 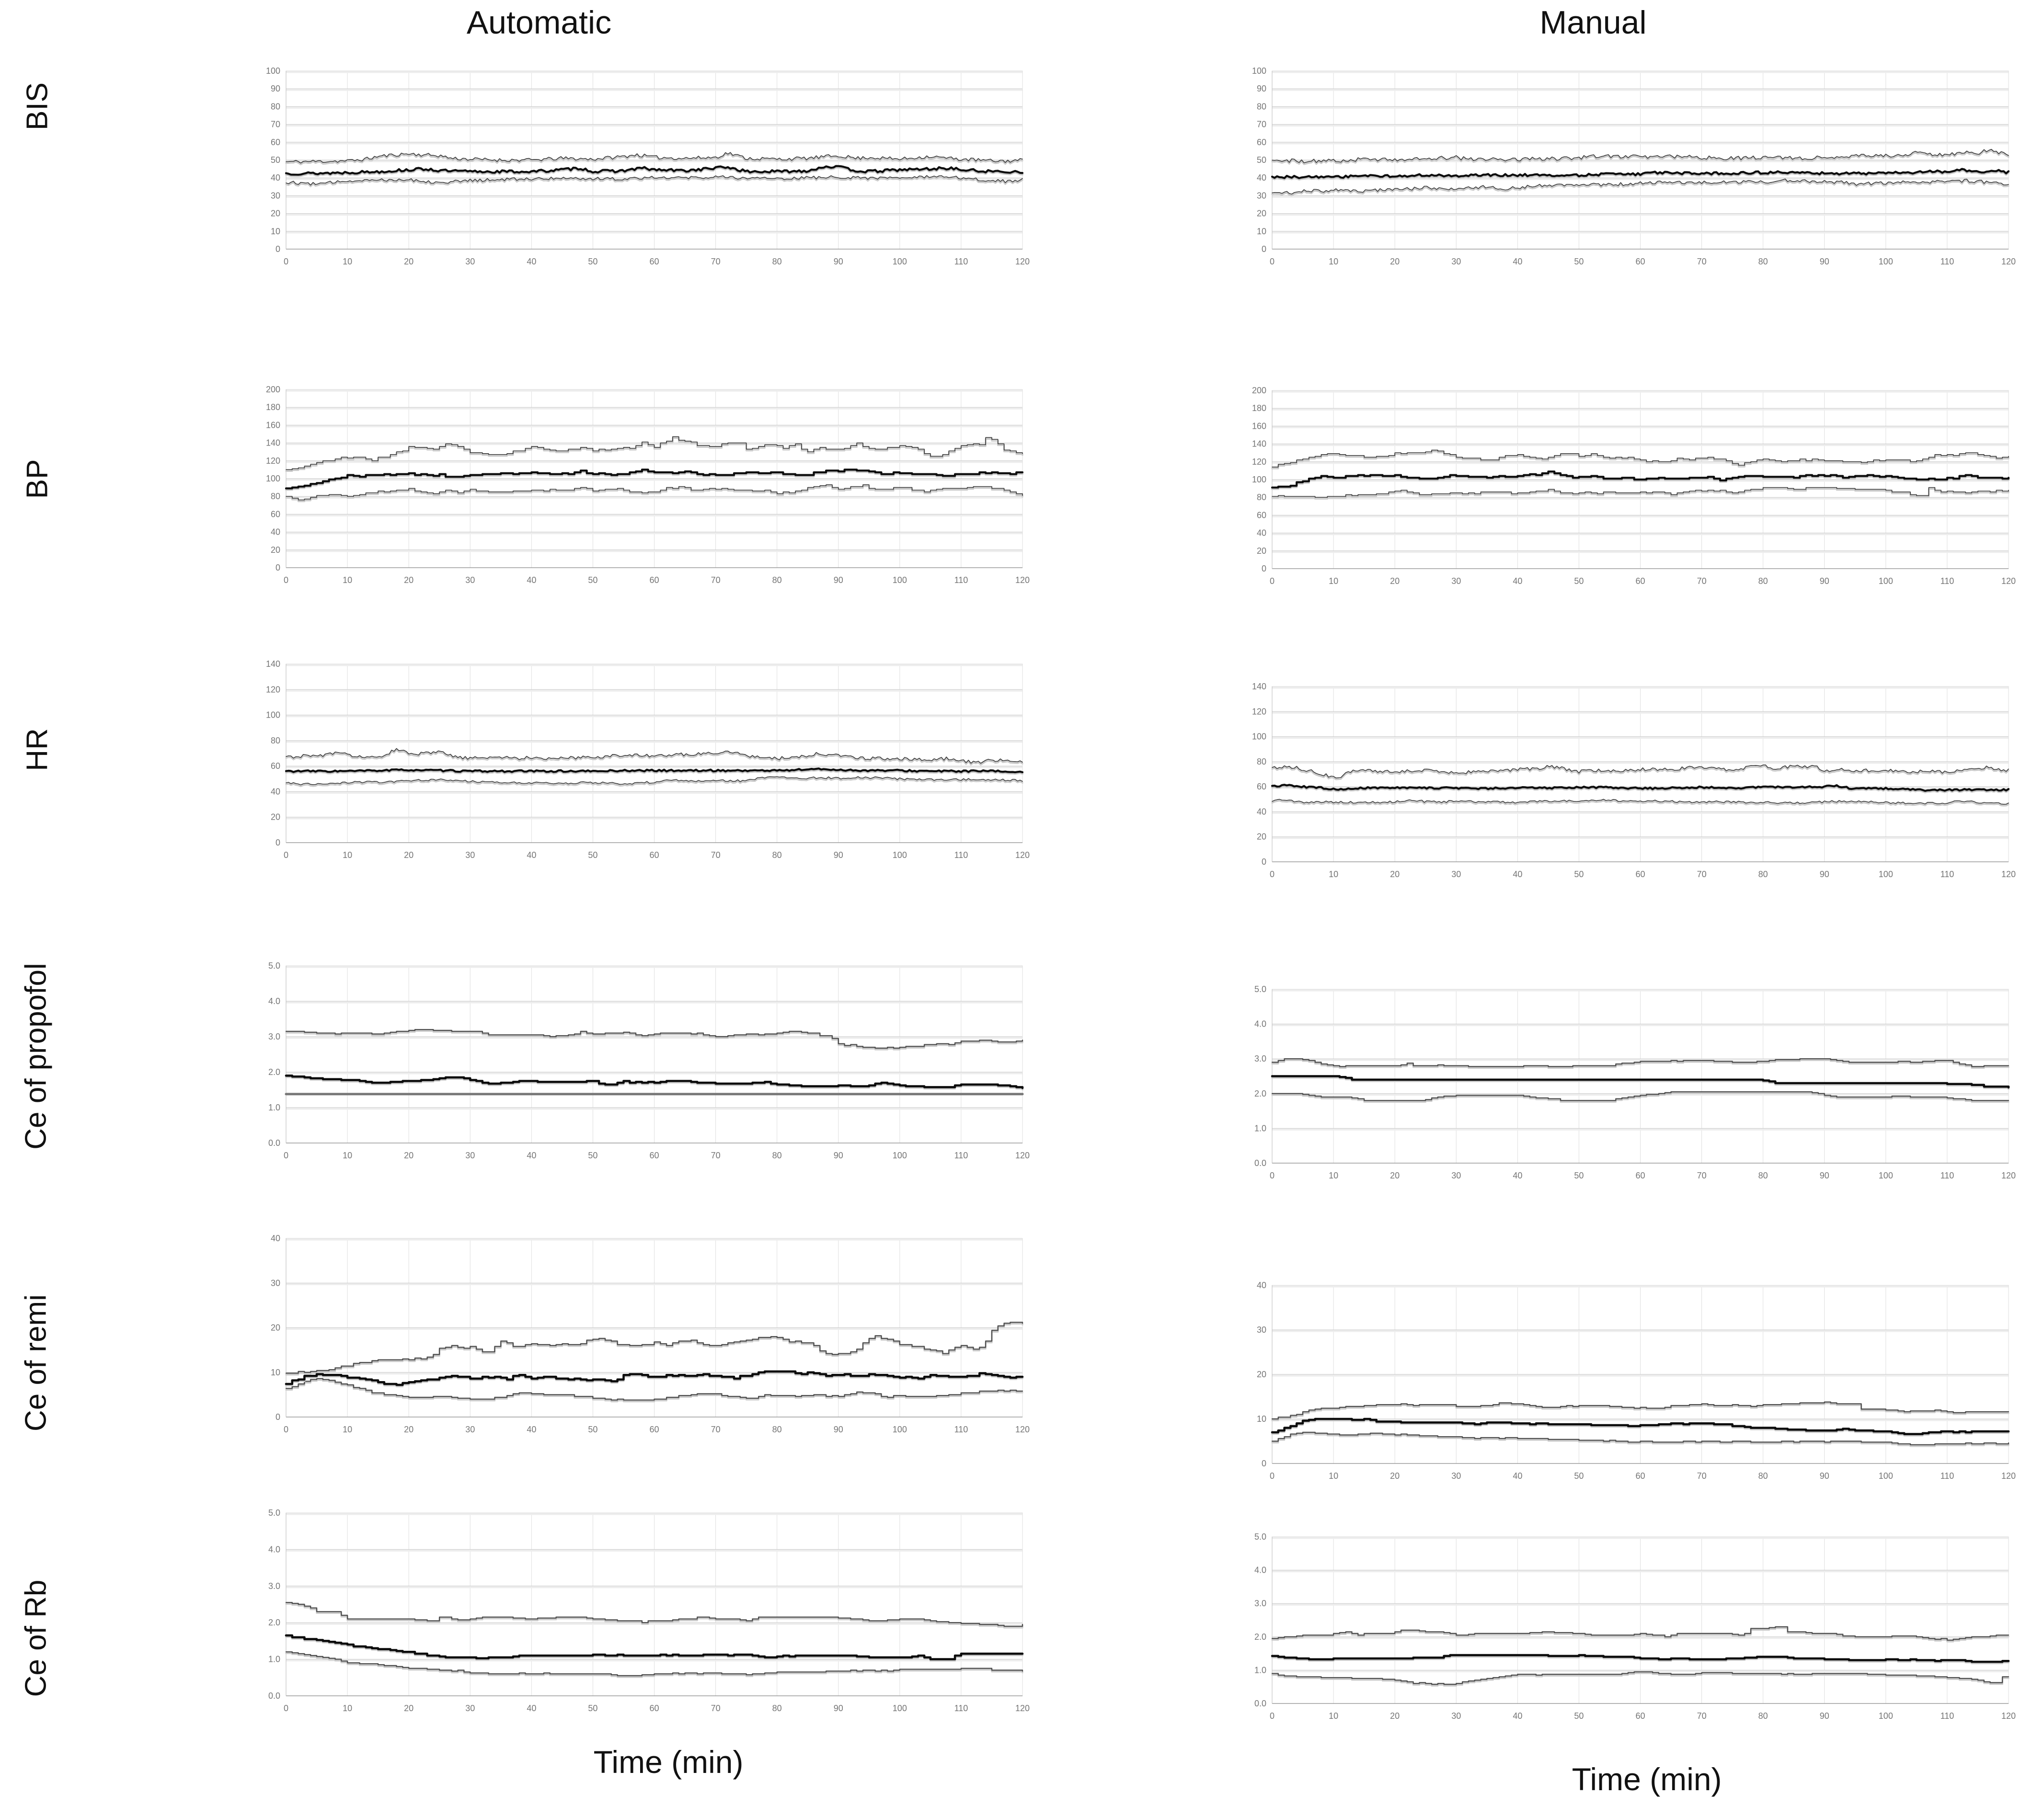 I want to click on prop-man-mean-line, so click(x=1640, y=1082).